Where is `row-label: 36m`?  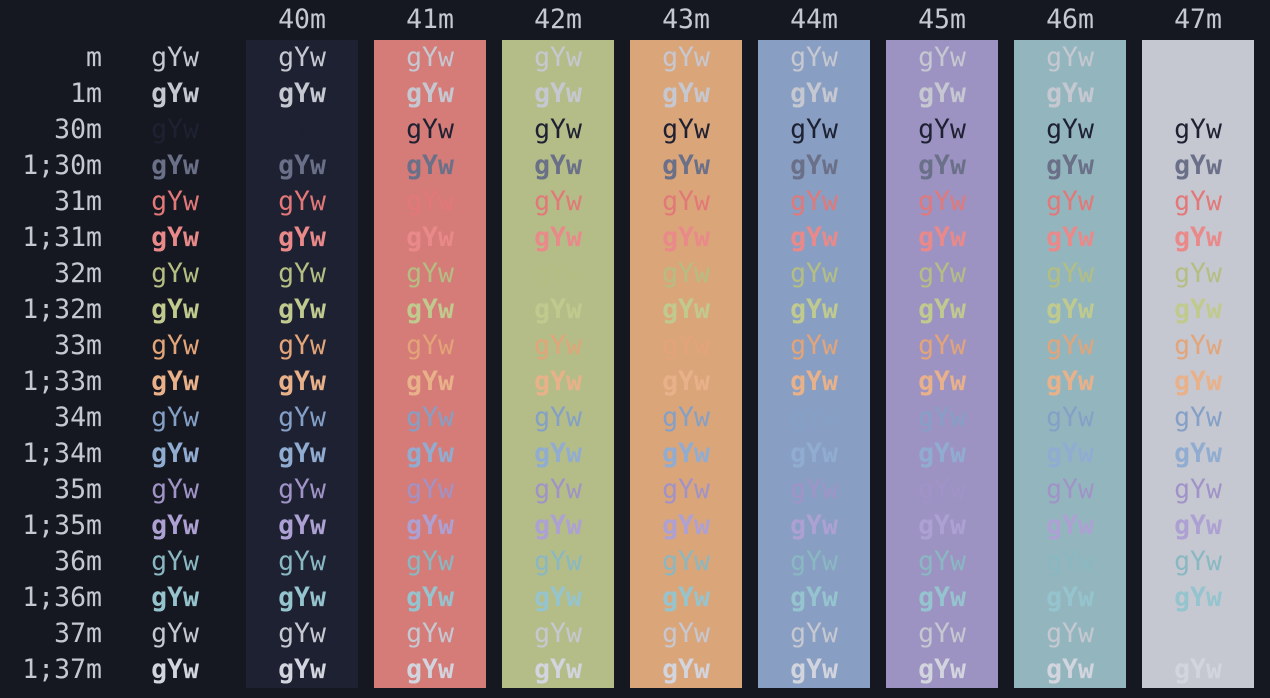 row-label: 36m is located at coordinates (78, 561).